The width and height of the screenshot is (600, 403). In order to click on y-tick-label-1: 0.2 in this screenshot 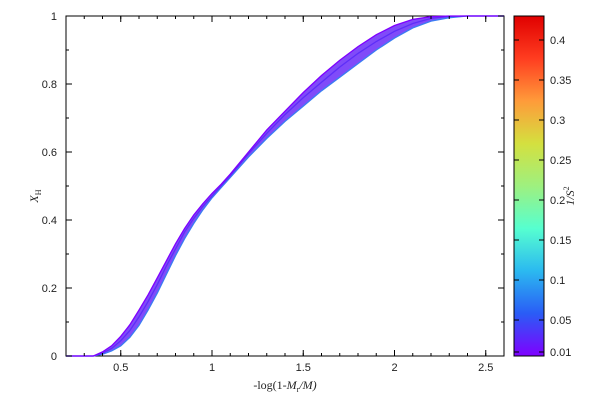, I will do `click(49, 289)`.